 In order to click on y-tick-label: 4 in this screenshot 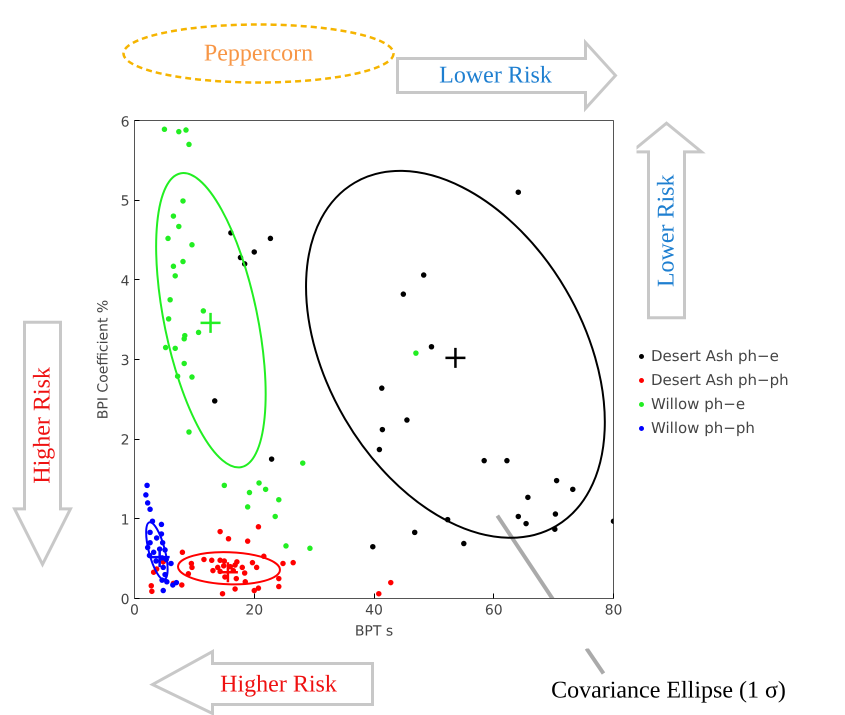, I will do `click(125, 281)`.